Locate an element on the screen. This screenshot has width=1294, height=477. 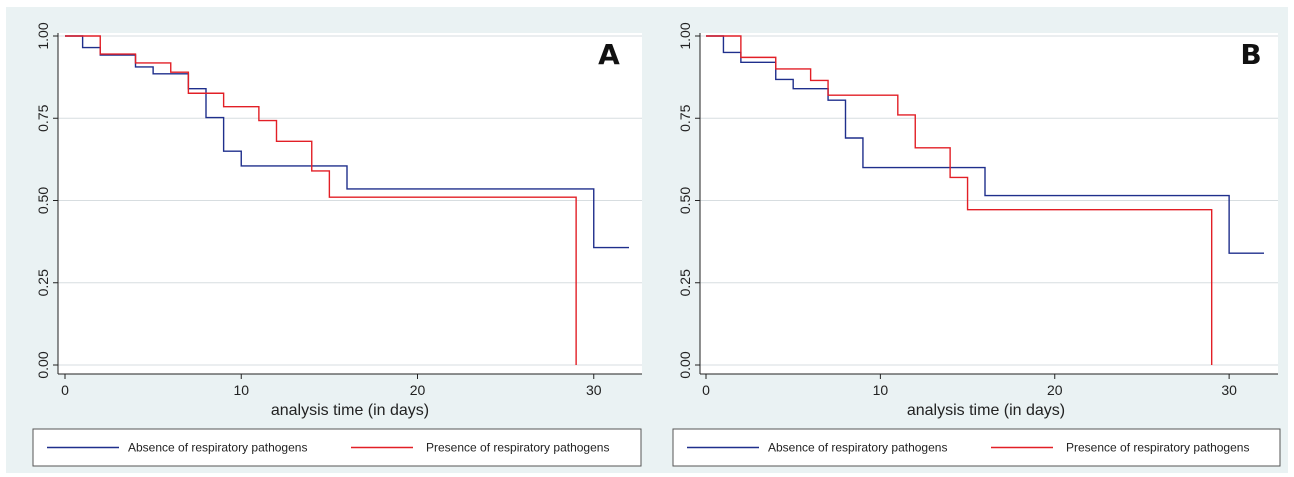
panel-label: A is located at coordinates (609, 54).